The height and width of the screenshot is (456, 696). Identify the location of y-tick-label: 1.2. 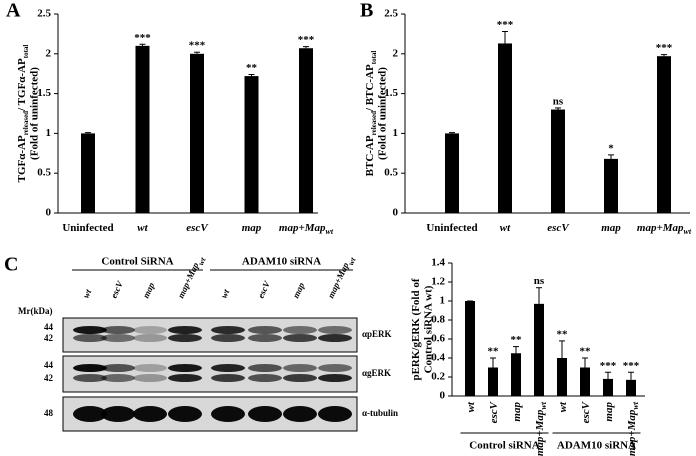
(438, 282).